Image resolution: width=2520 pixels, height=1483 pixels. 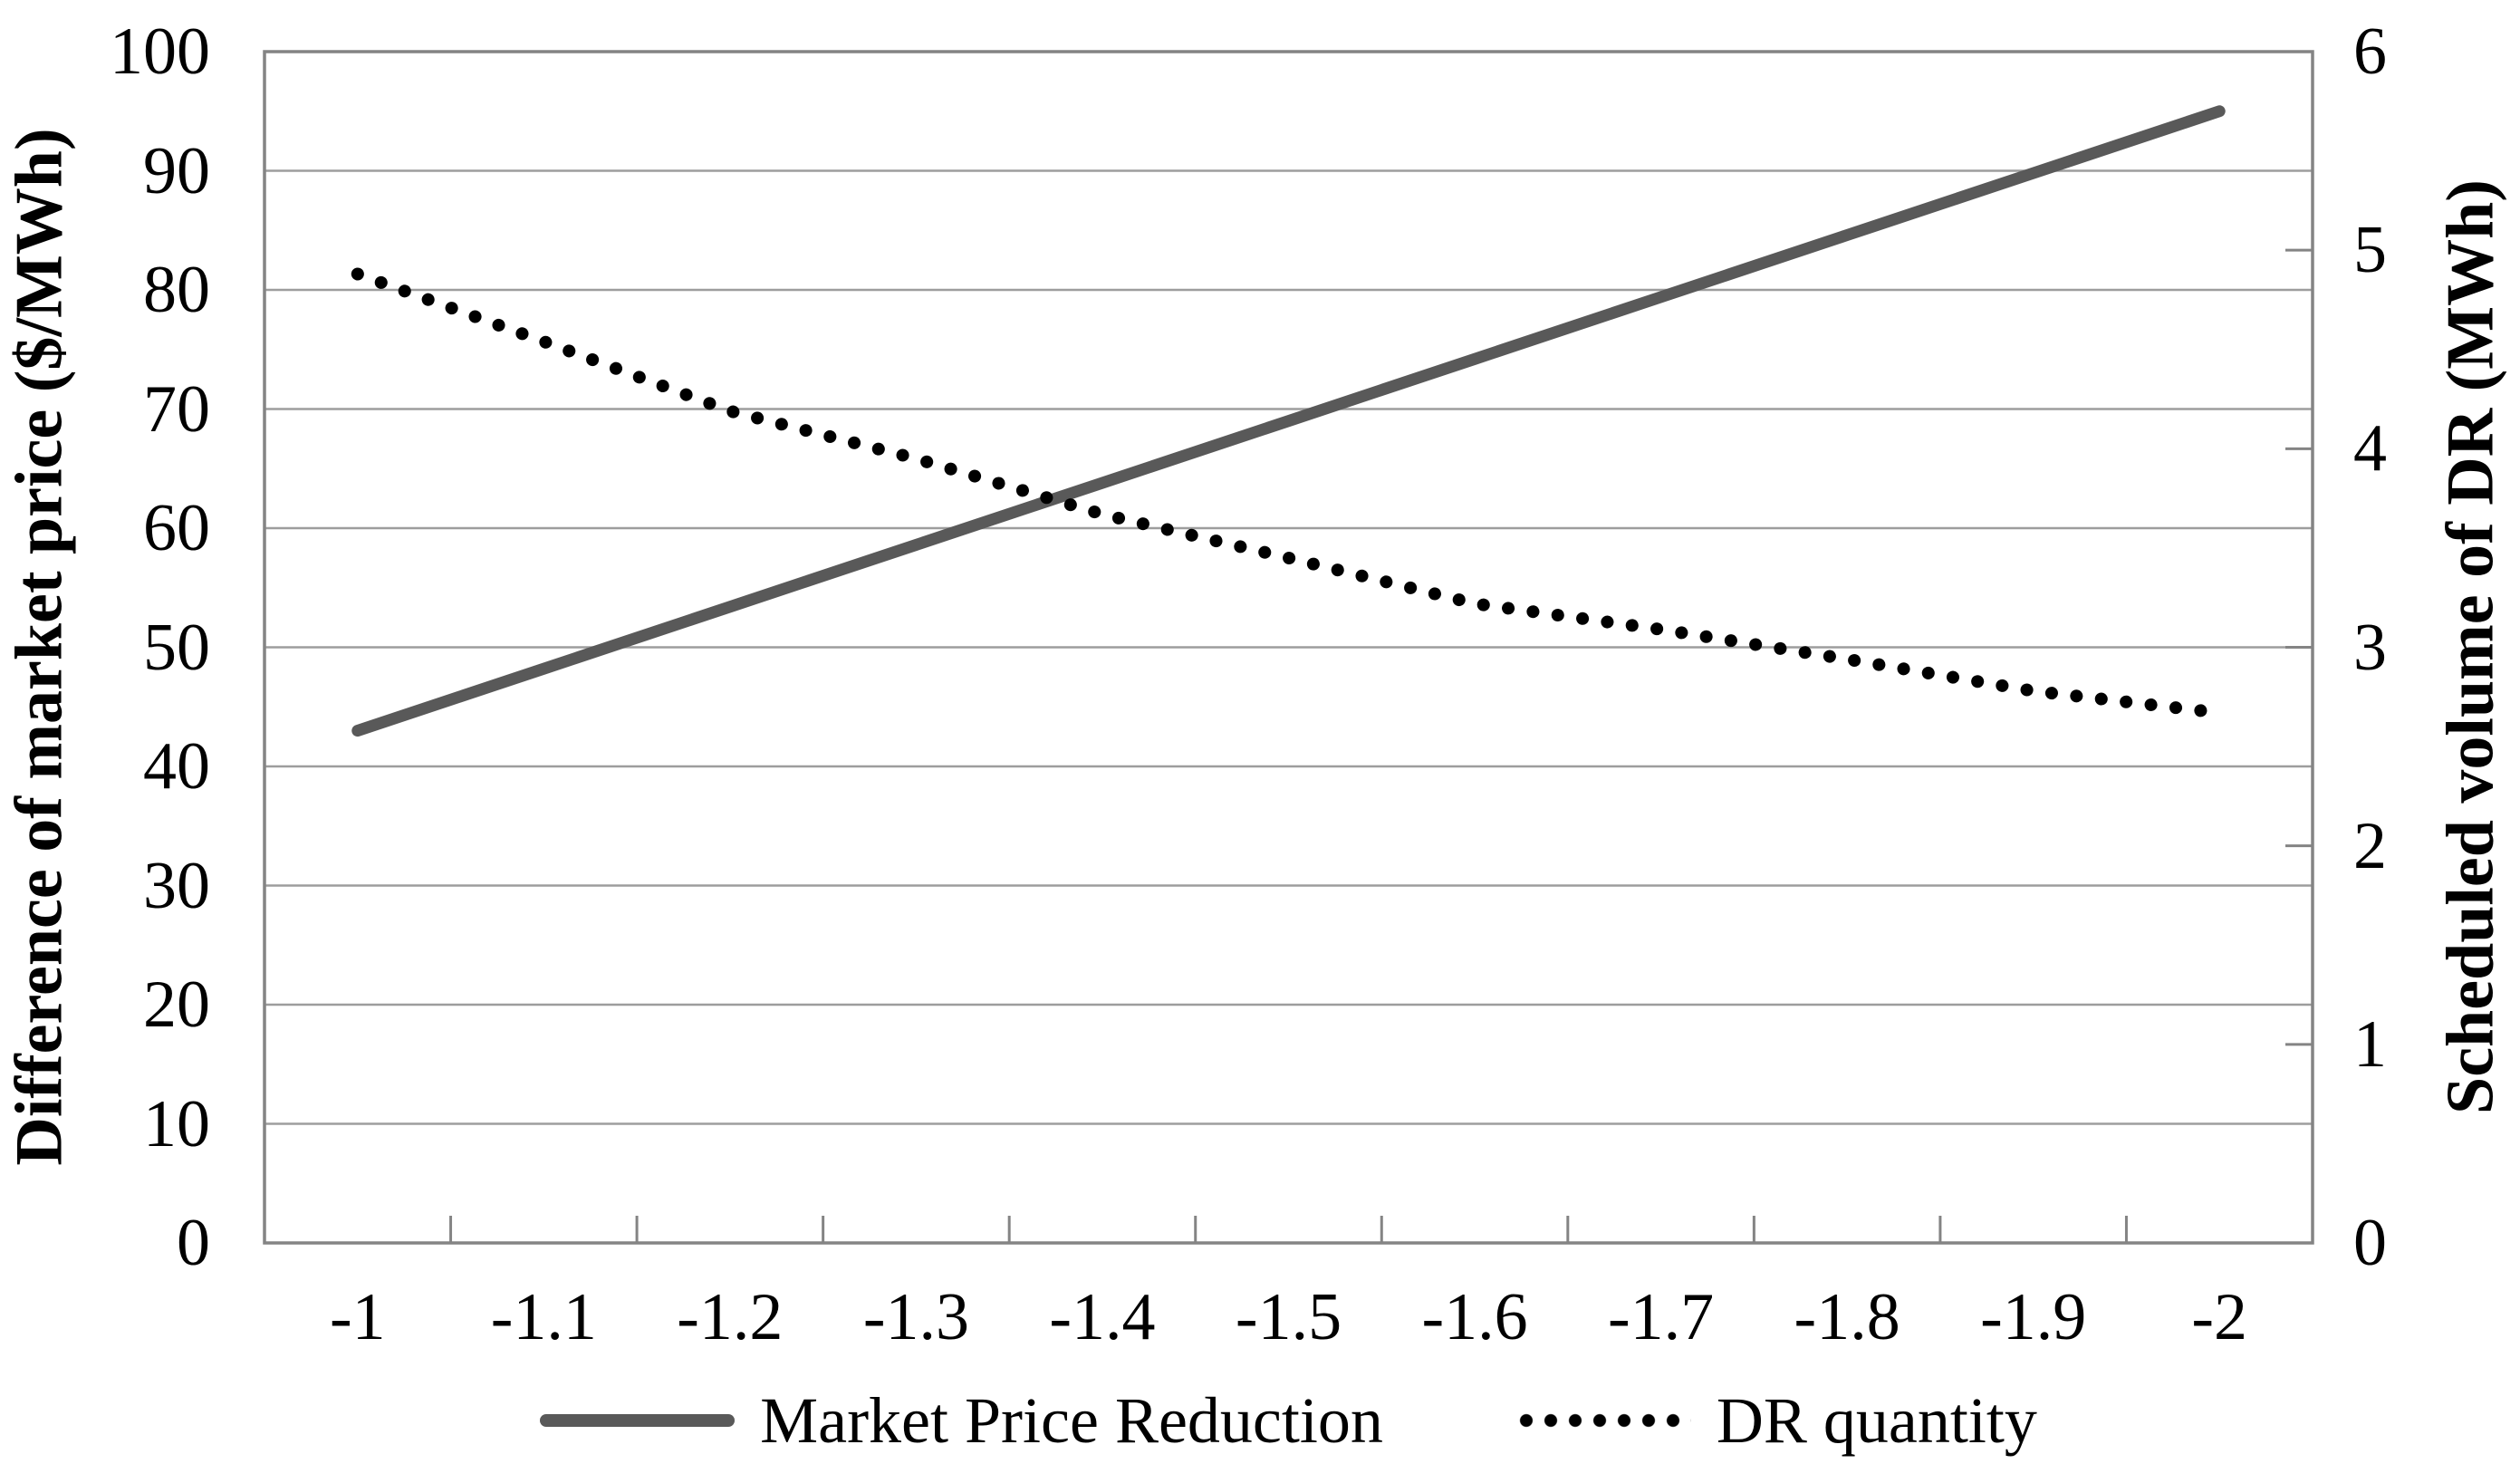 What do you see at coordinates (1071, 1420) in the screenshot?
I see `legend-label-market-price-reduction: Market Price Reduction` at bounding box center [1071, 1420].